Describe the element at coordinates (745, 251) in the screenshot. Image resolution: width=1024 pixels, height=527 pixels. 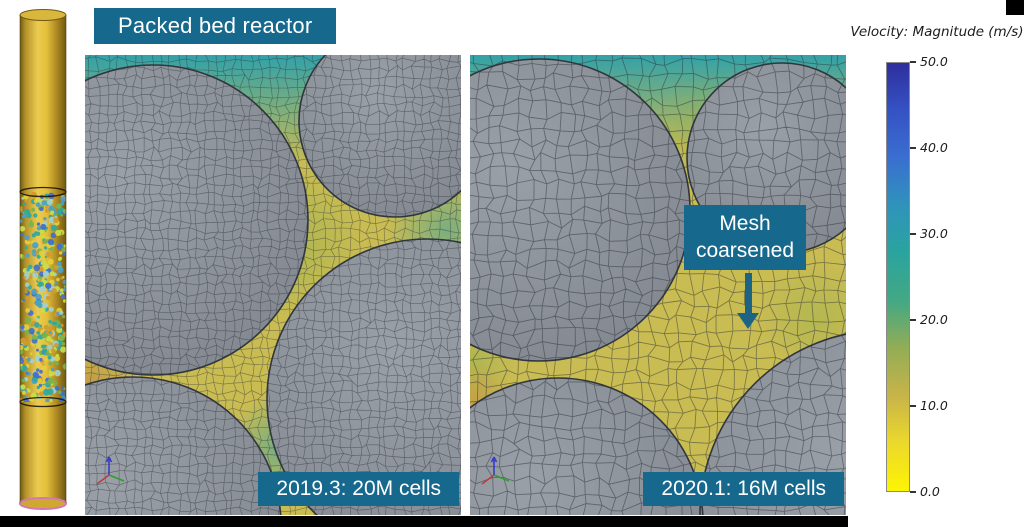
I see `callout-line-2: coarsened` at that location.